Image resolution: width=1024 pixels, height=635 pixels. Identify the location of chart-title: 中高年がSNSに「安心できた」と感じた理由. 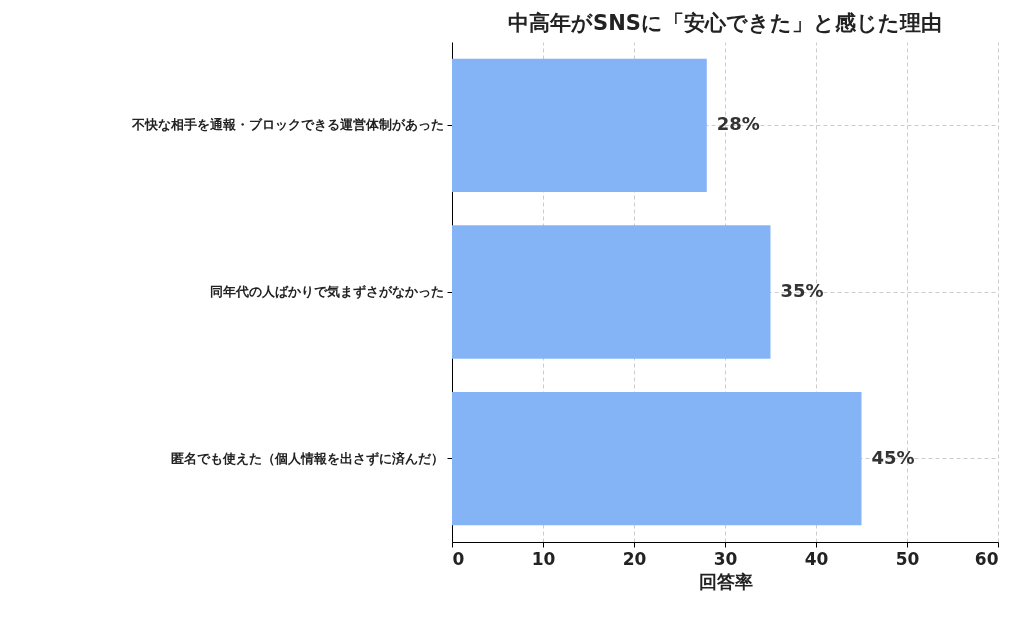
(725, 23).